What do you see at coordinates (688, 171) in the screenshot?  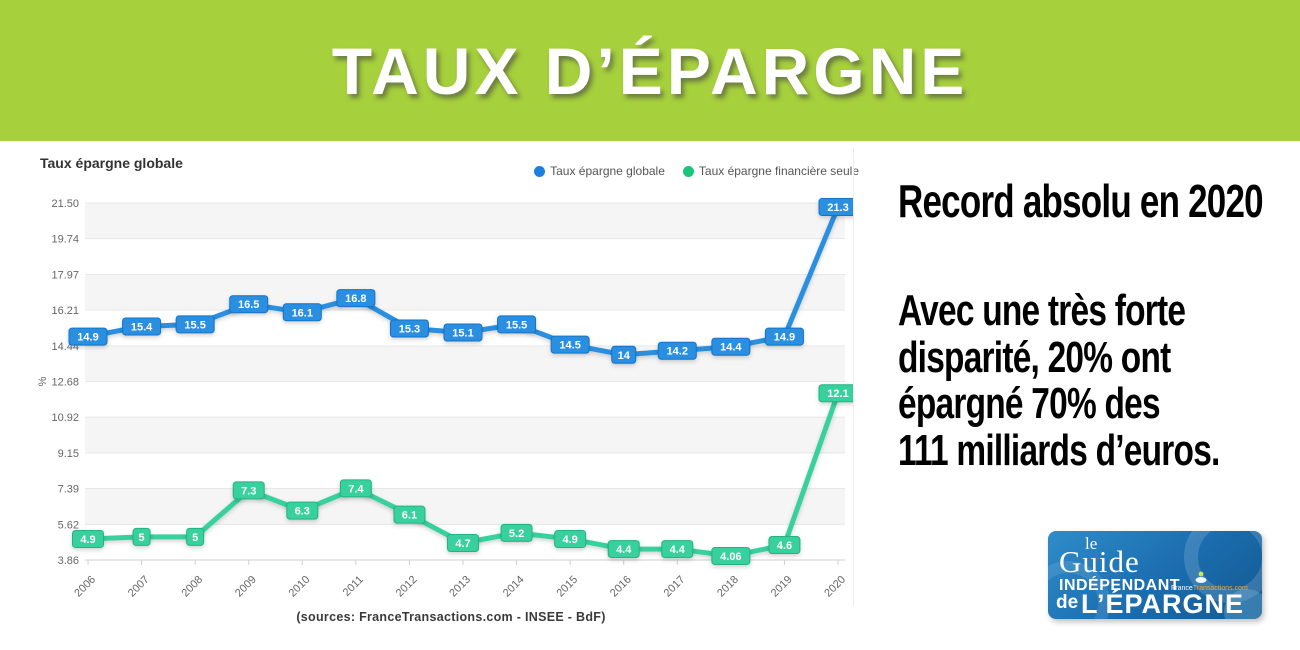 I see `legend-dot-green-icon` at bounding box center [688, 171].